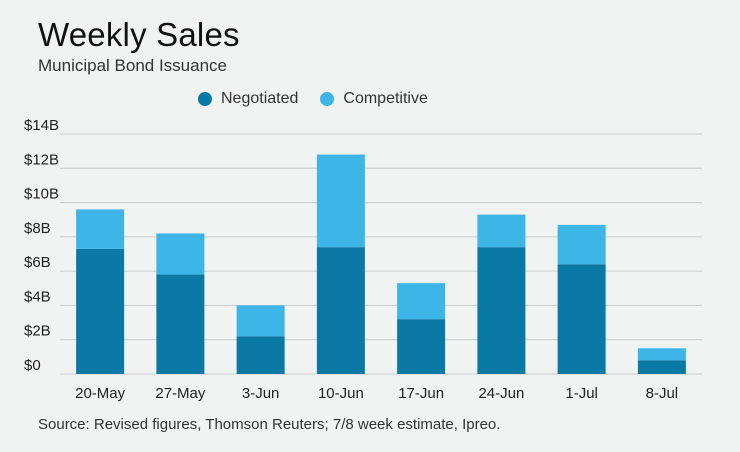  I want to click on x-tick-label: 3-Jun, so click(261, 393).